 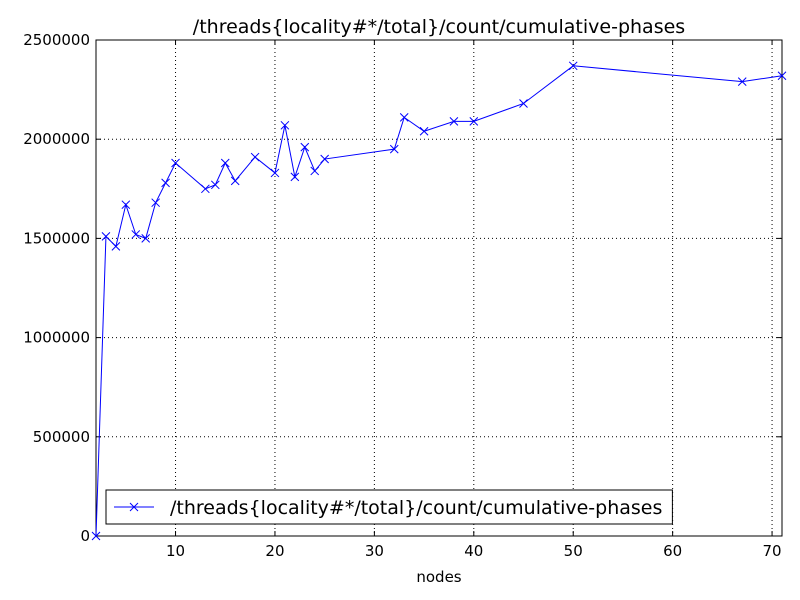 What do you see at coordinates (85, 536) in the screenshot?
I see `y-tick-label: 0` at bounding box center [85, 536].